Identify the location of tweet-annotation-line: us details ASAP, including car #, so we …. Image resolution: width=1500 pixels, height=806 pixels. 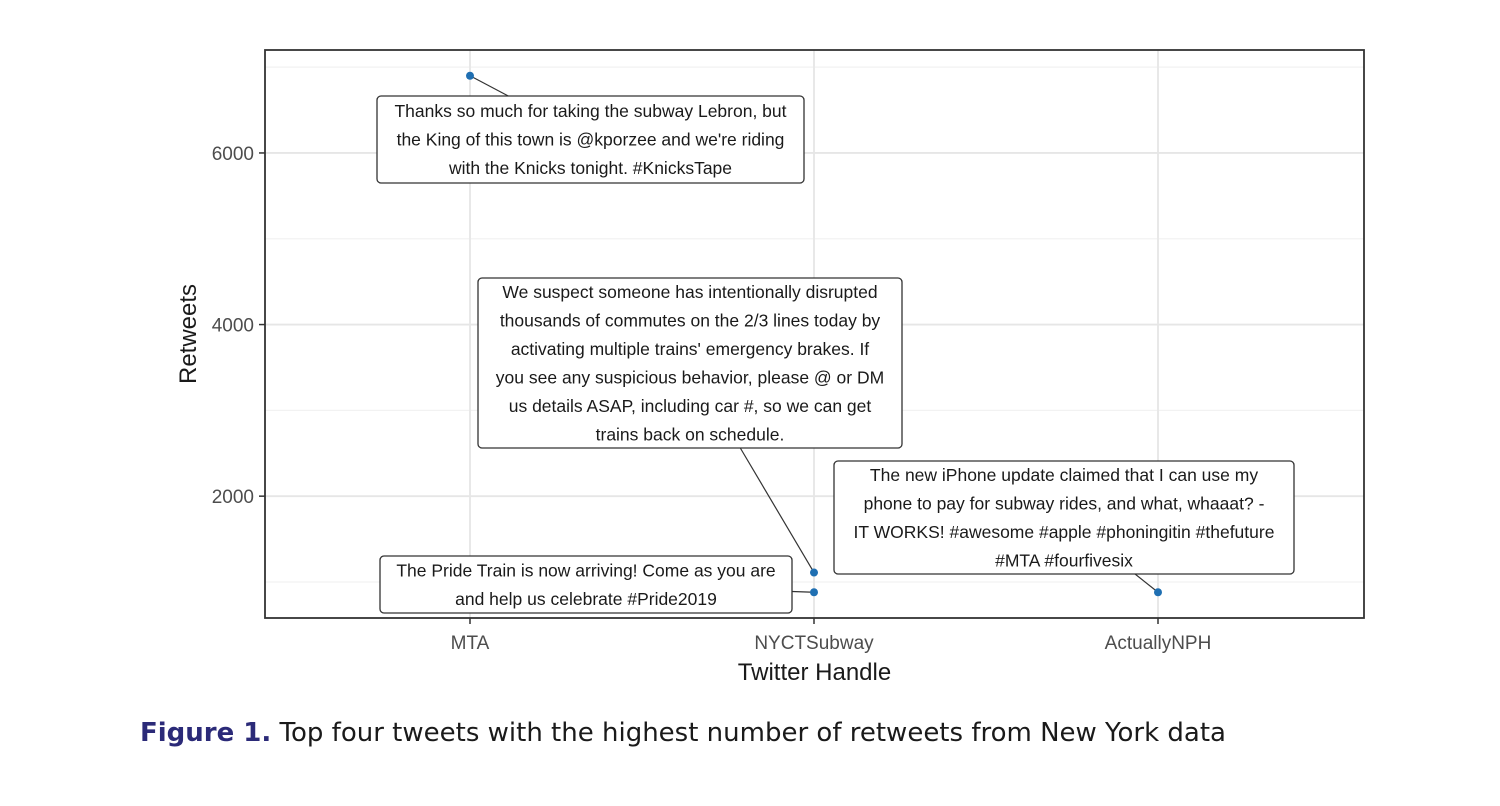
(690, 406).